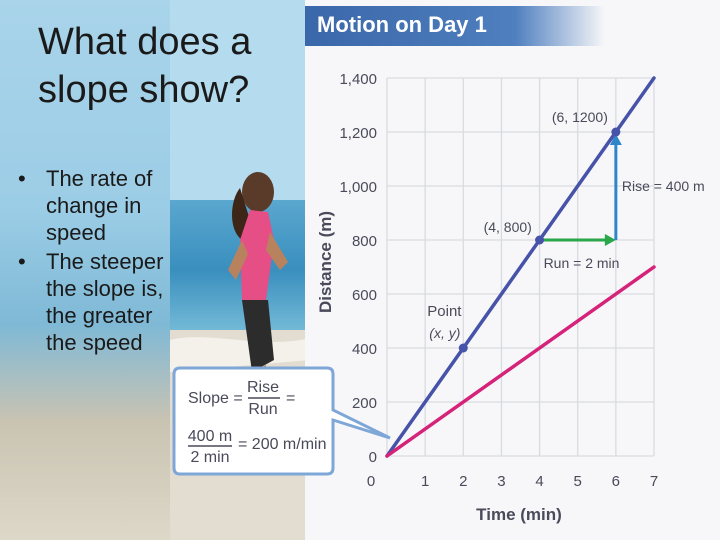 This screenshot has height=540, width=720. What do you see at coordinates (262, 409) in the screenshot?
I see `callout-run: Run` at bounding box center [262, 409].